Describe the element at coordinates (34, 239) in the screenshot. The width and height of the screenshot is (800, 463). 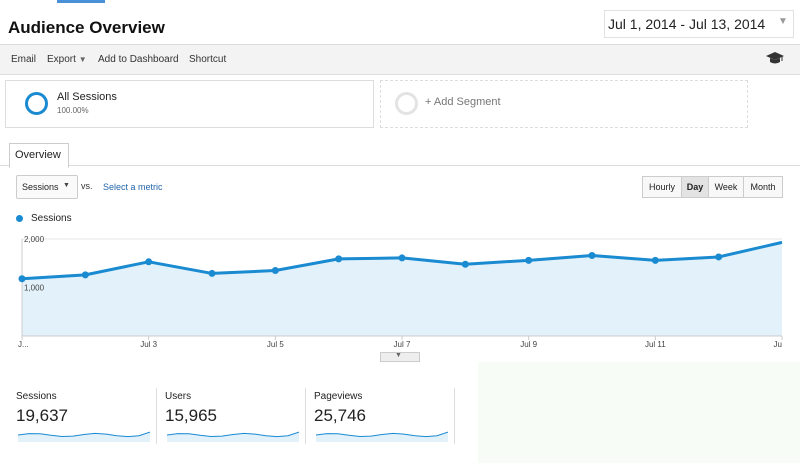
I see `y-tick-label: 2,000` at that location.